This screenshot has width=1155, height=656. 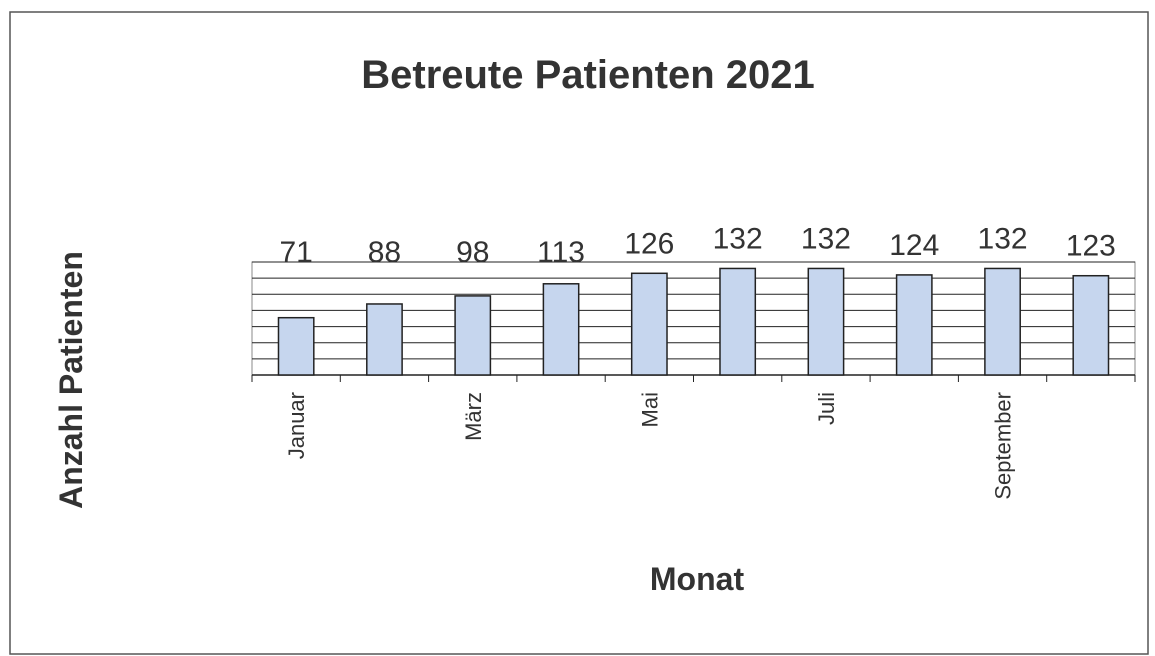 What do you see at coordinates (1003, 446) in the screenshot?
I see `x-tick-label: September` at bounding box center [1003, 446].